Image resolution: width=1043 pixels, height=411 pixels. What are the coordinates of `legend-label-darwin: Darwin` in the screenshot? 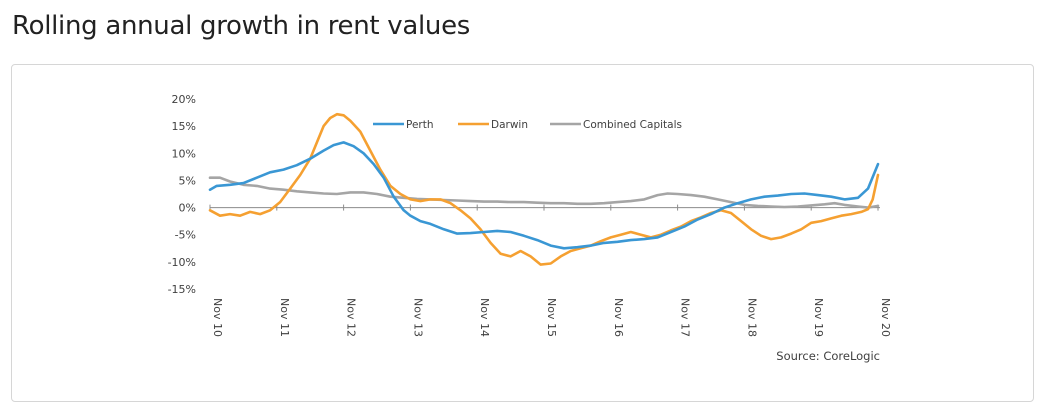 It's located at (509, 125).